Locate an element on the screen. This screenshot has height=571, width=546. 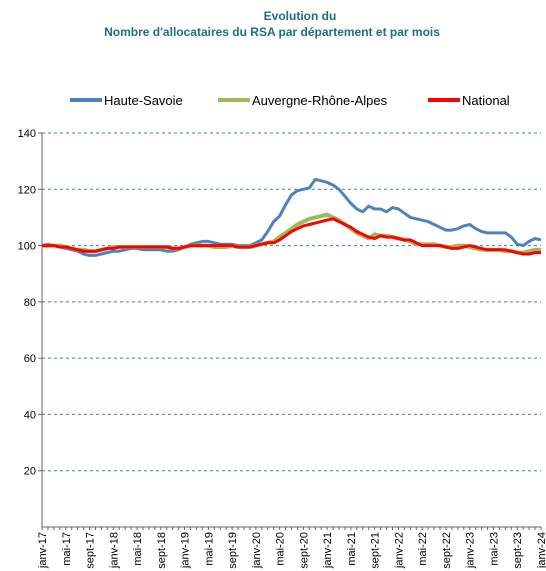
x-tick-label: janv-17 is located at coordinates (43, 550).